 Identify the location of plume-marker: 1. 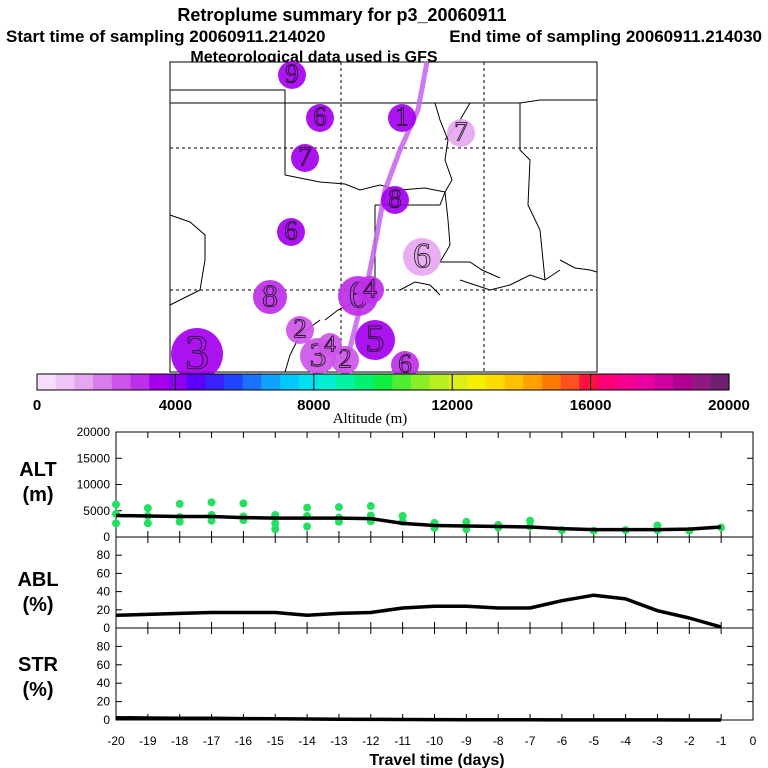
(402, 116).